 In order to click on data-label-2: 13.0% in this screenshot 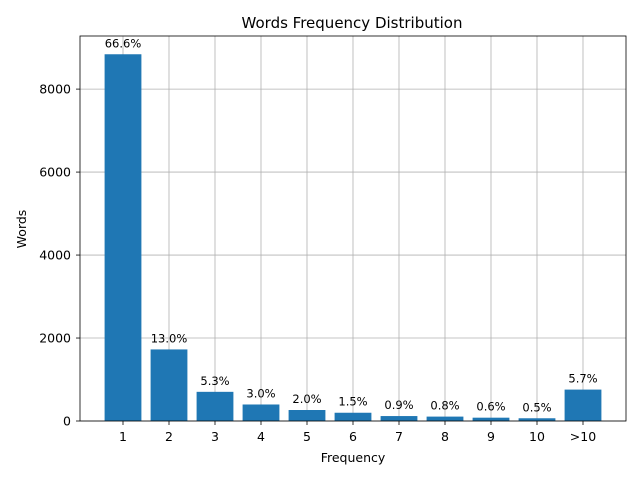, I will do `click(169, 338)`.